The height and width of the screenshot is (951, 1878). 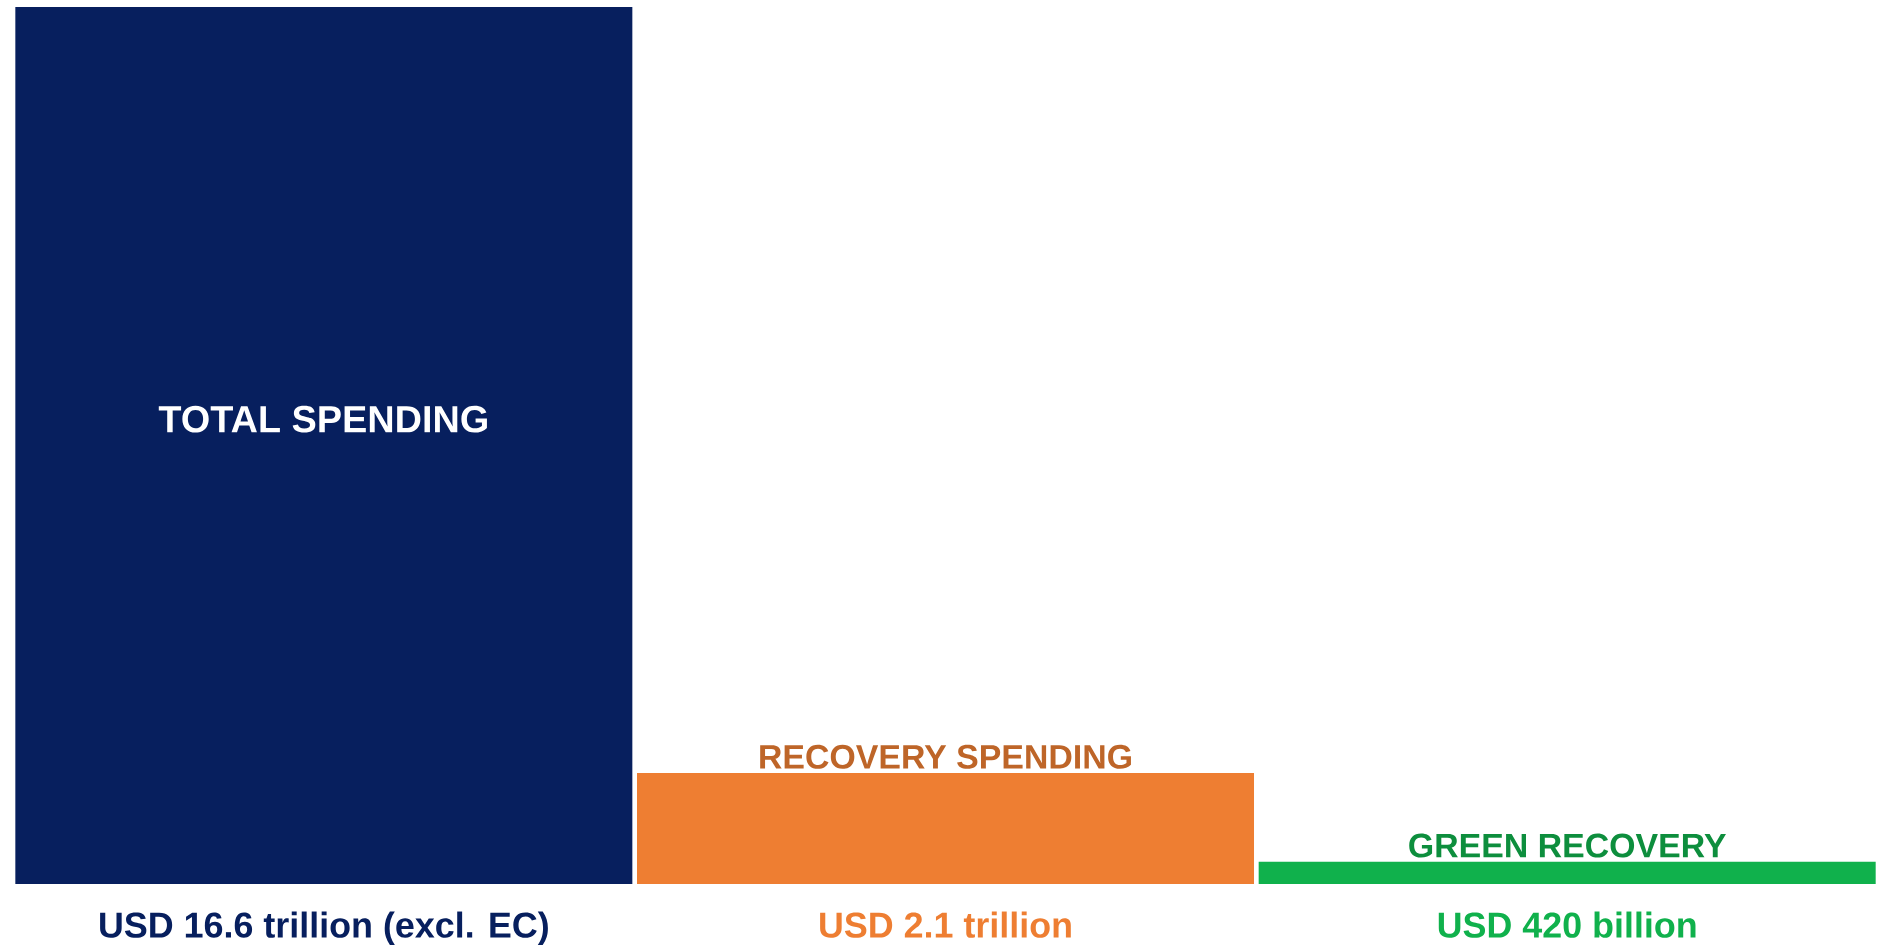 I want to click on x-tick-label: GREEN RECOVERY, so click(x=1567, y=845).